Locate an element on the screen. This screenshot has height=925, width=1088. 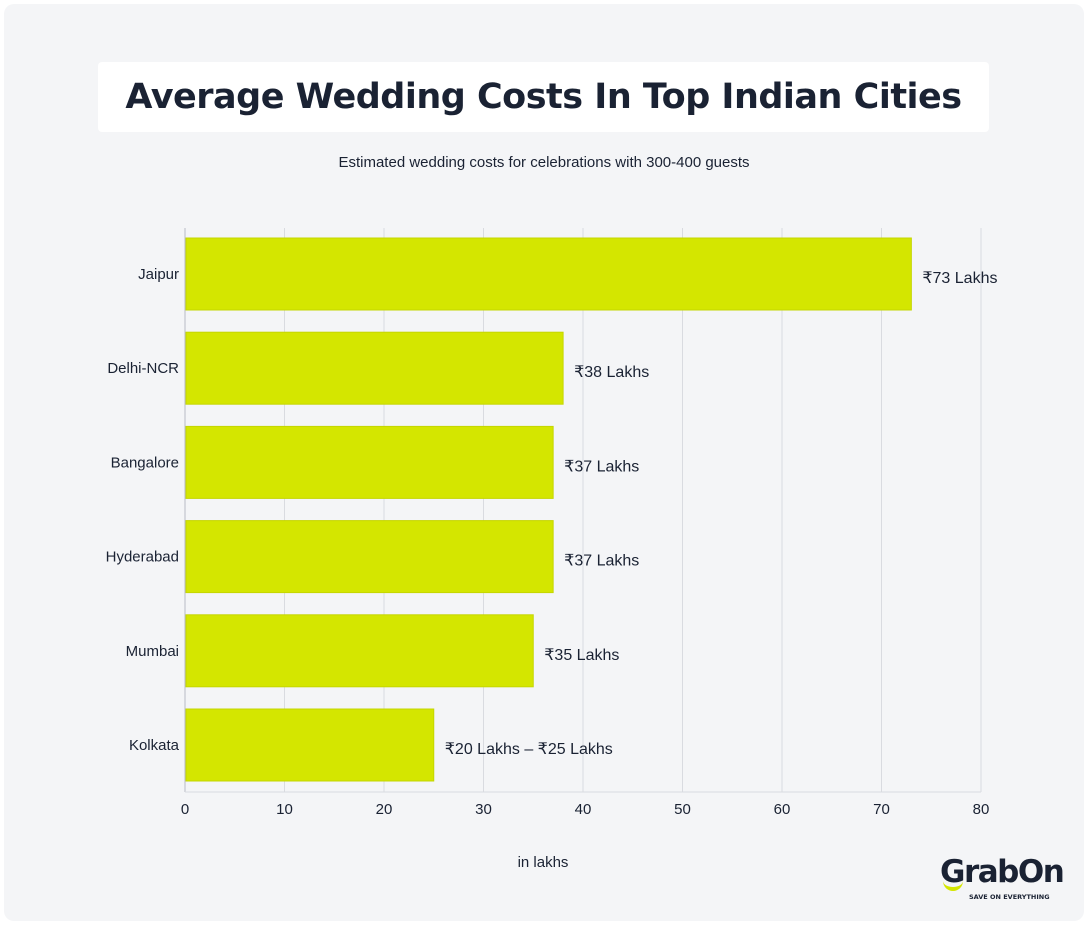
category-label: Hyderabad is located at coordinates (142, 557).